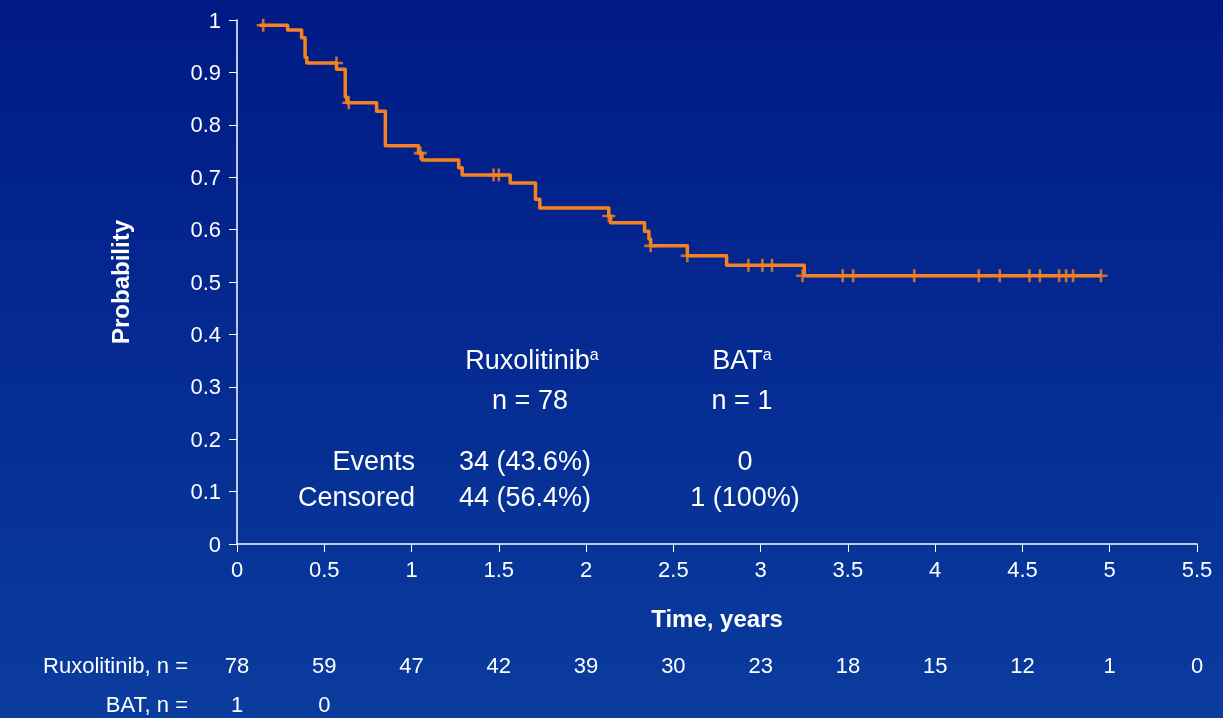 This screenshot has height=718, width=1223. What do you see at coordinates (530, 400) in the screenshot?
I see `annotation: n = 78` at bounding box center [530, 400].